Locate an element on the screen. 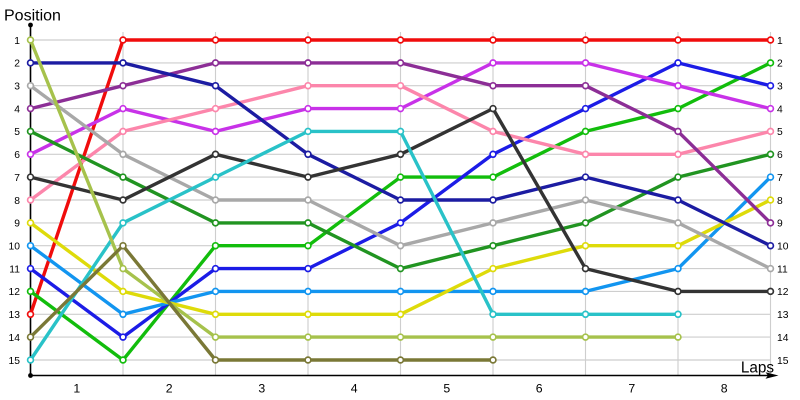 Image resolution: width=800 pixels, height=400 pixels. svg-text: Laps is located at coordinates (758, 367).